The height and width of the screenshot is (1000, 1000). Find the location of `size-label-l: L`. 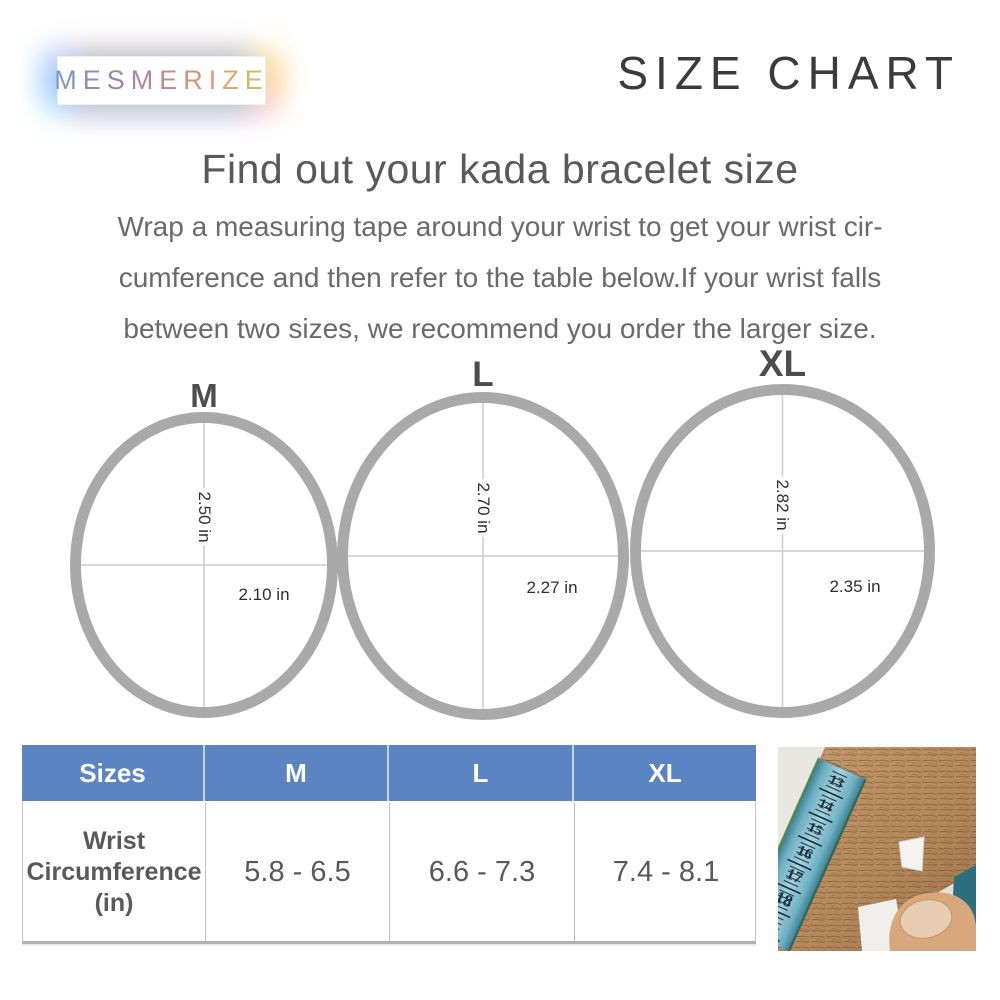

size-label-l: L is located at coordinates (483, 374).